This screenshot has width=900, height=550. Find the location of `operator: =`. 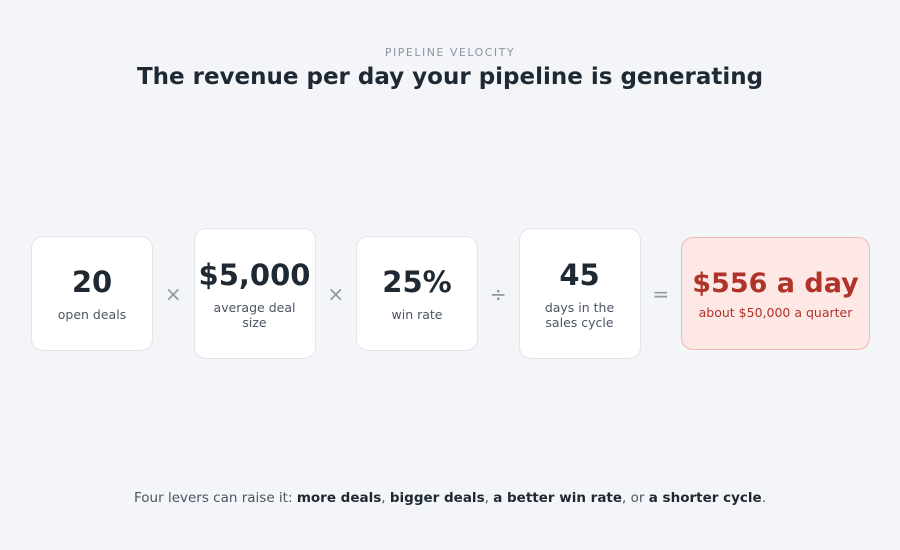

operator: = is located at coordinates (661, 293).